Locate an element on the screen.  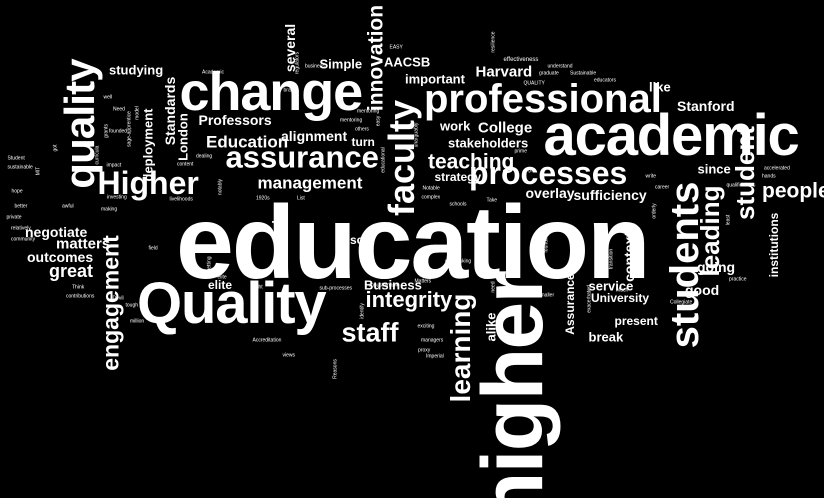
word-present: present is located at coordinates (636, 321).